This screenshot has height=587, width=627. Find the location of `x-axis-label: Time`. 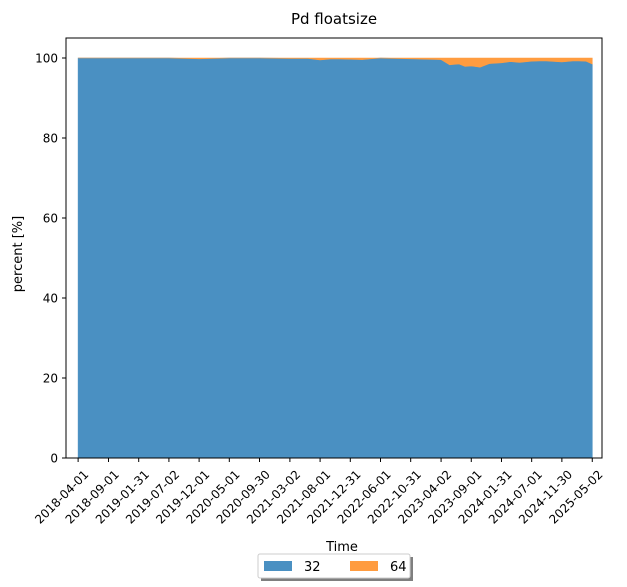

x-axis-label: Time is located at coordinates (341, 547).